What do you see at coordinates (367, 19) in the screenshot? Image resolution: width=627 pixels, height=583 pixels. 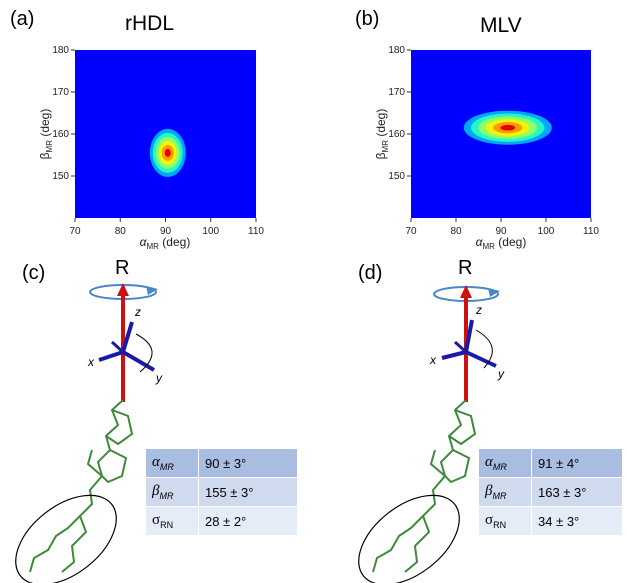 I see `panel-b-label: (b)` at bounding box center [367, 19].